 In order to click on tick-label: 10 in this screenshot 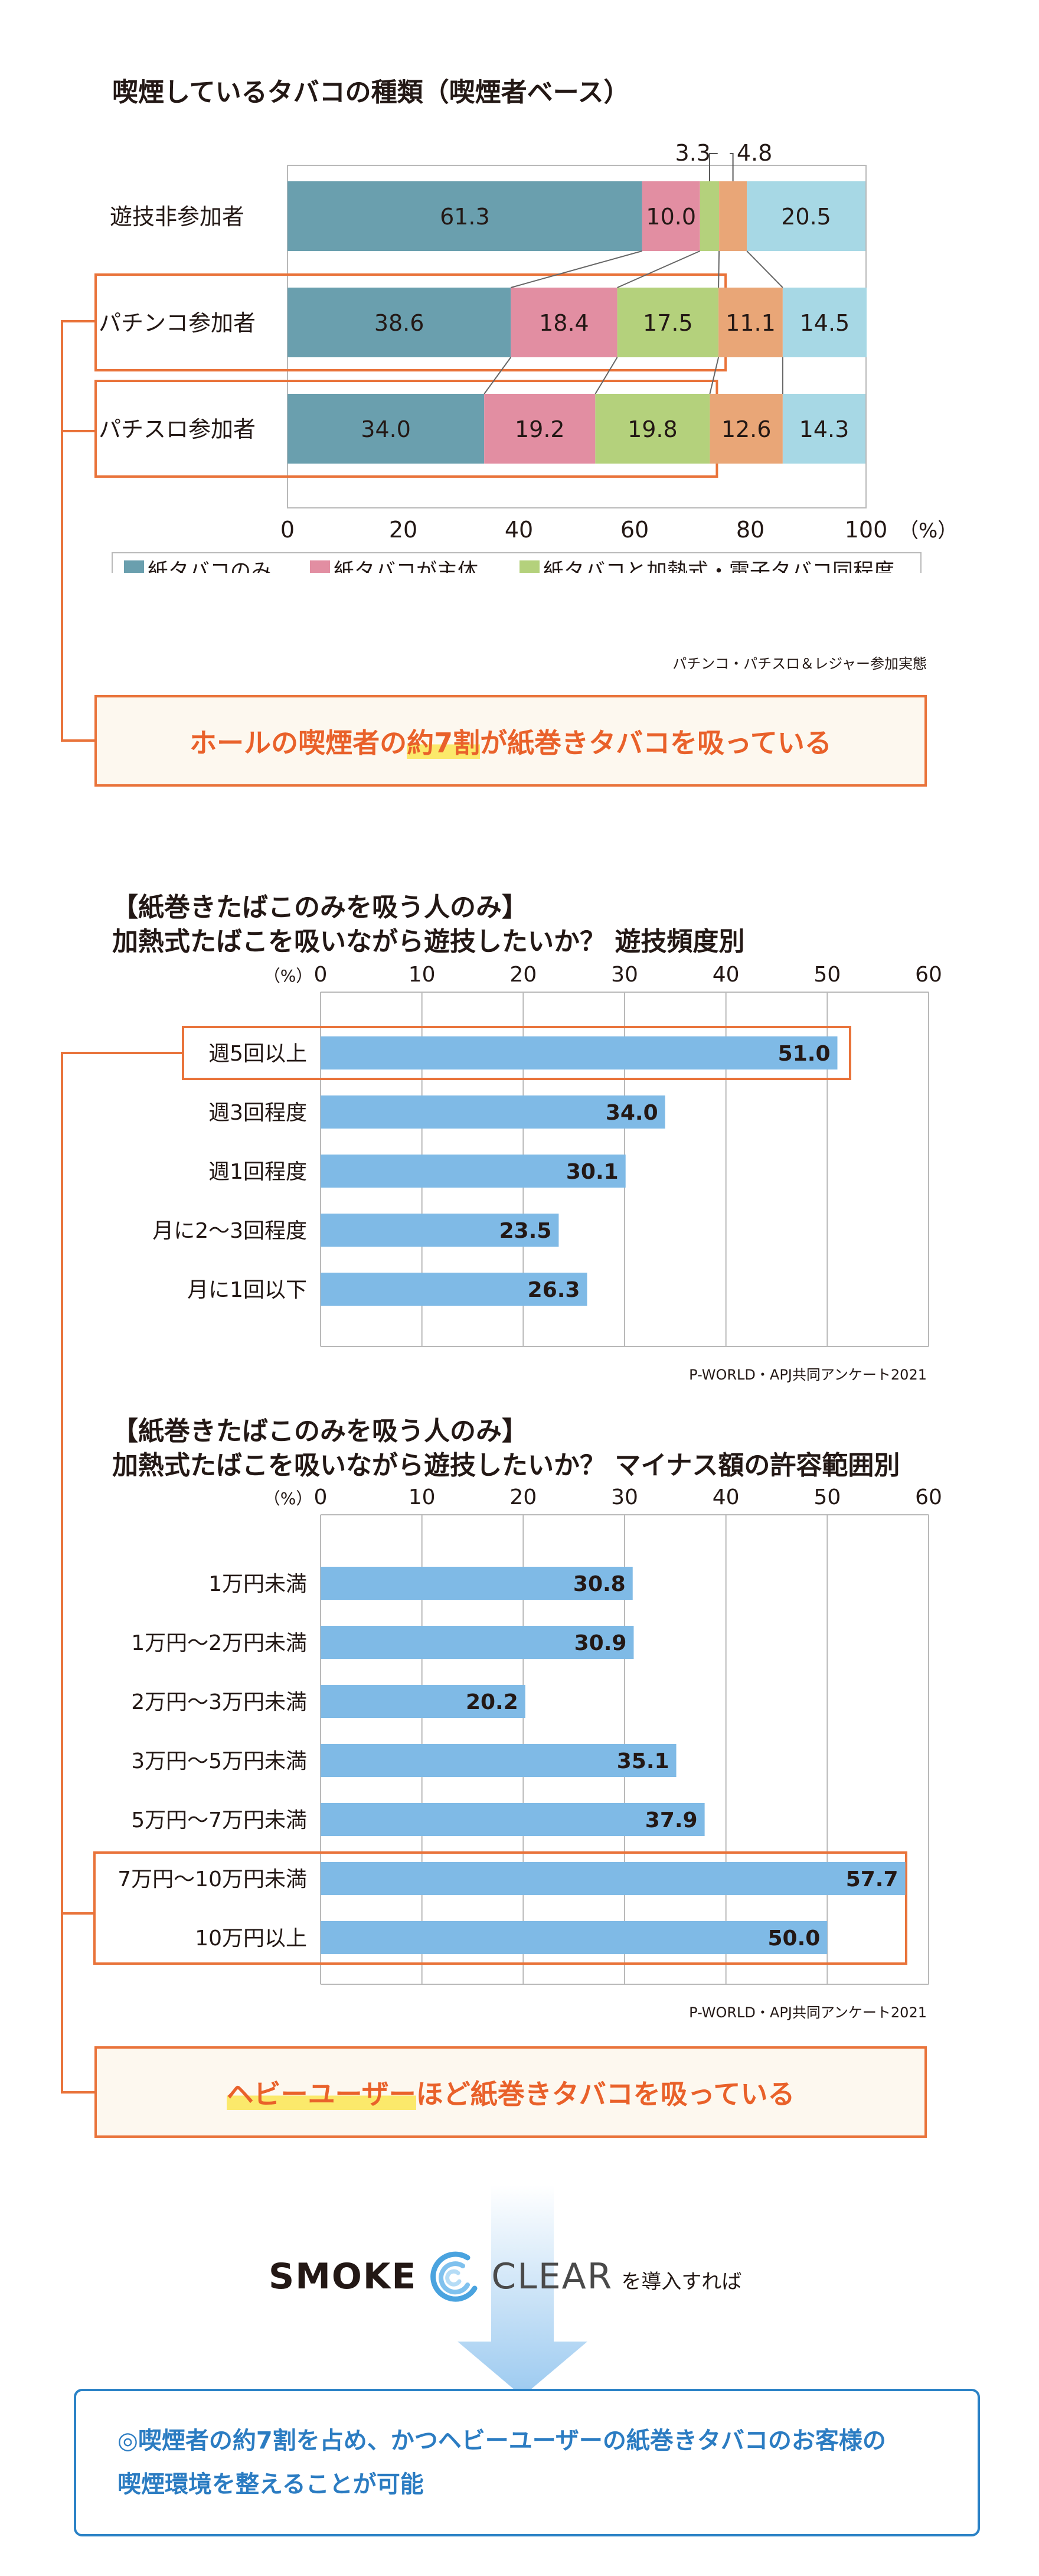, I will do `click(423, 975)`.